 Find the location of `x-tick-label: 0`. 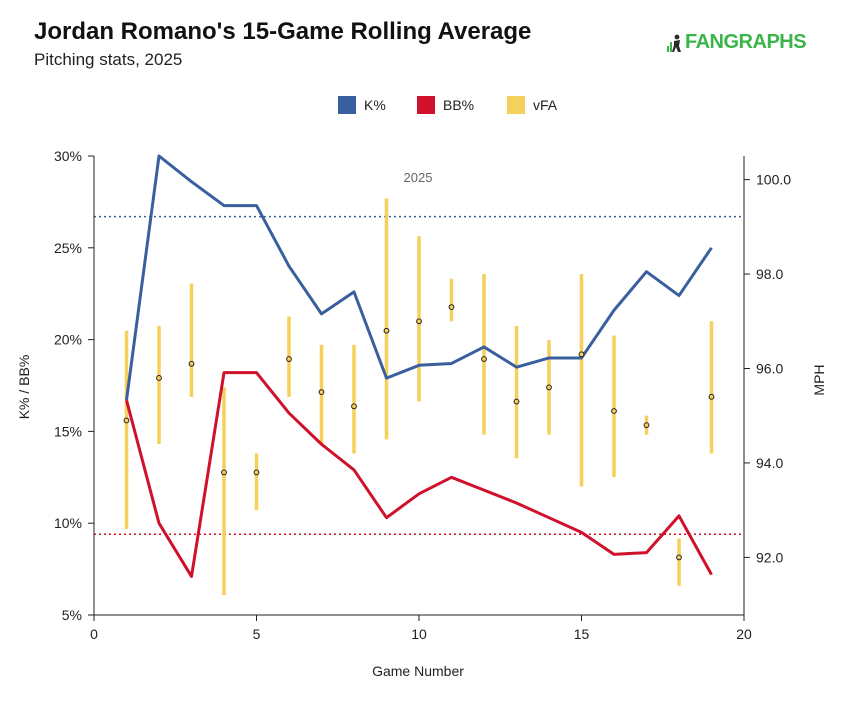

x-tick-label: 0 is located at coordinates (94, 634).